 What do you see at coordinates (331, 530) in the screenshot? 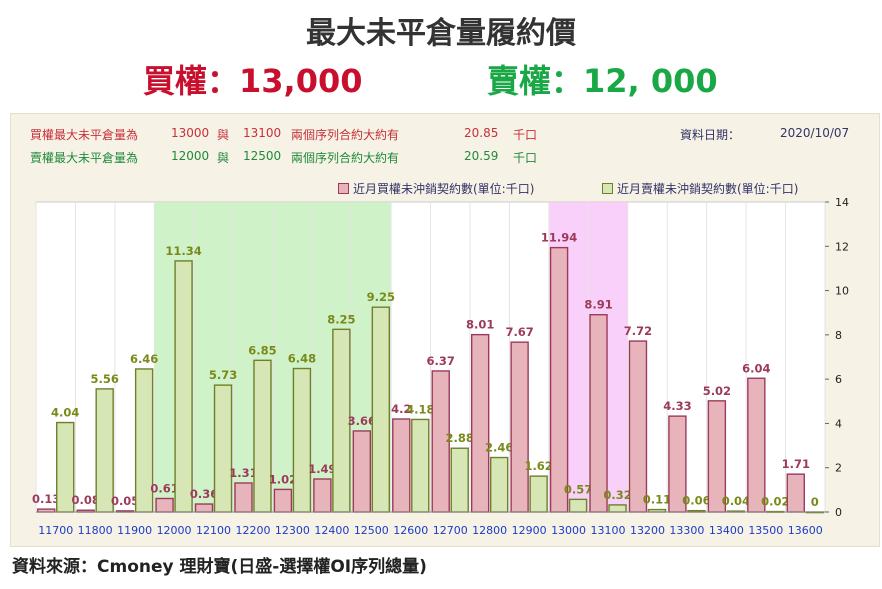
I see `x-tick-label: 12400` at bounding box center [331, 530].